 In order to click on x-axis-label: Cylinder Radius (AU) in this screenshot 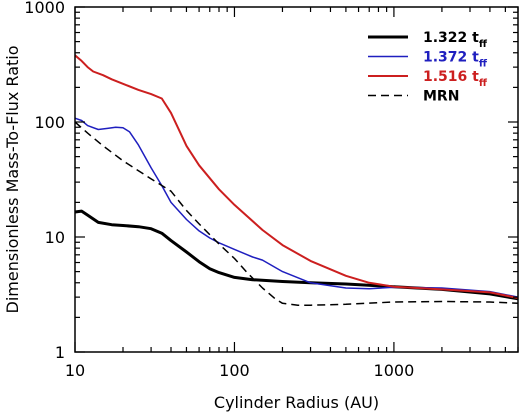, I will do `click(296, 402)`.